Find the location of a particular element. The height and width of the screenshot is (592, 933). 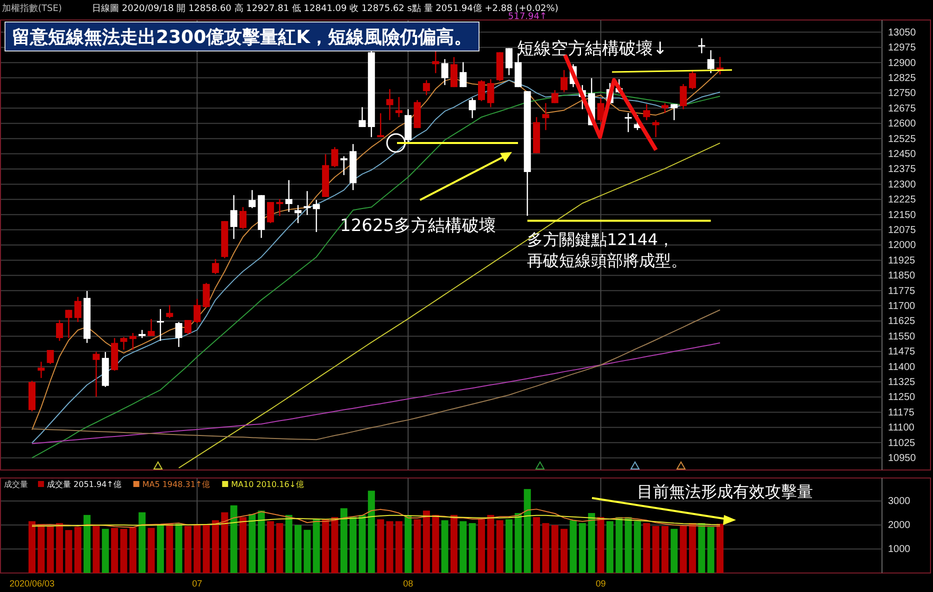

y-tick-label: 3000 is located at coordinates (899, 502).